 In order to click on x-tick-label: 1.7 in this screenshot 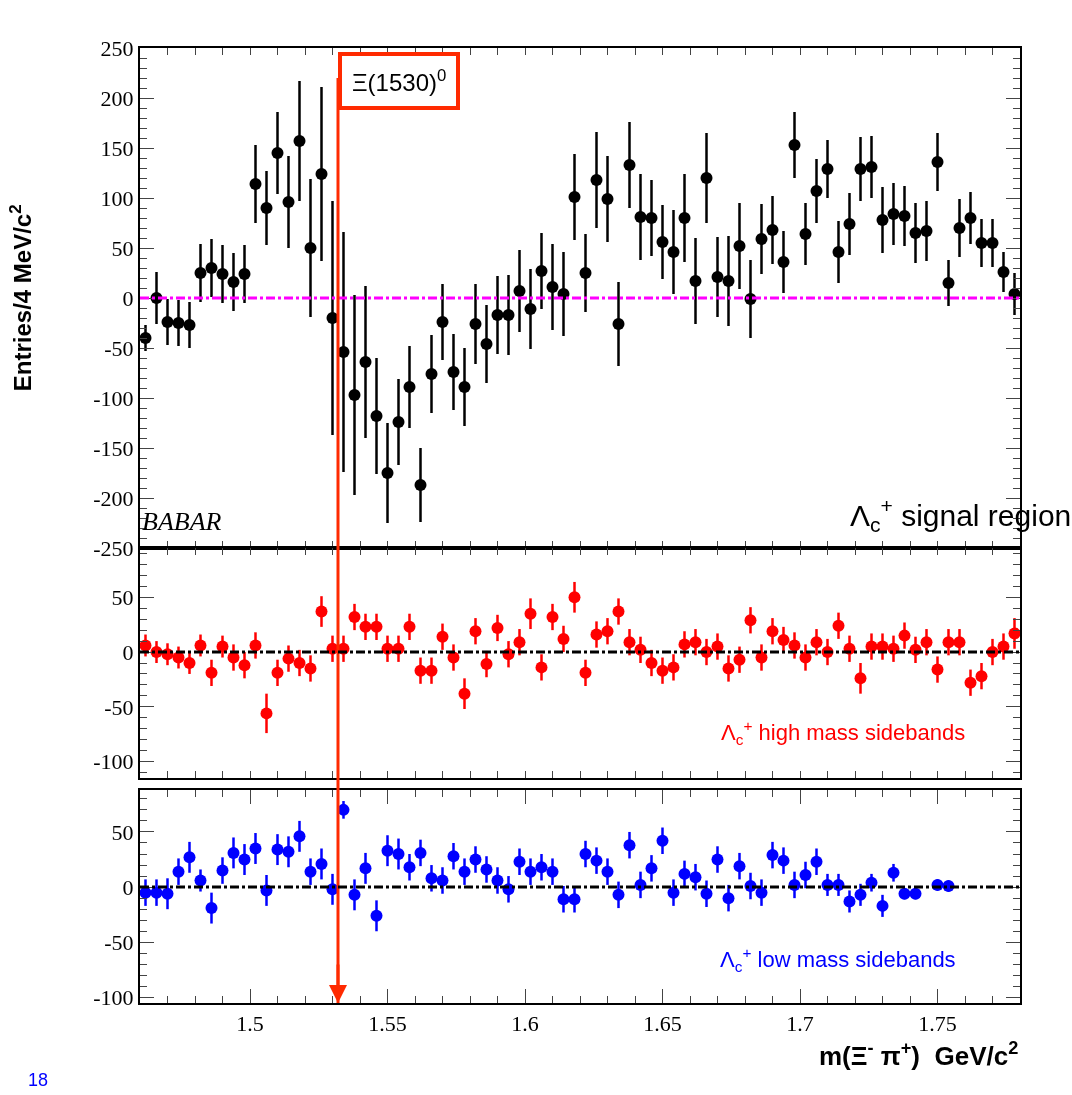, I will do `click(800, 1024)`.